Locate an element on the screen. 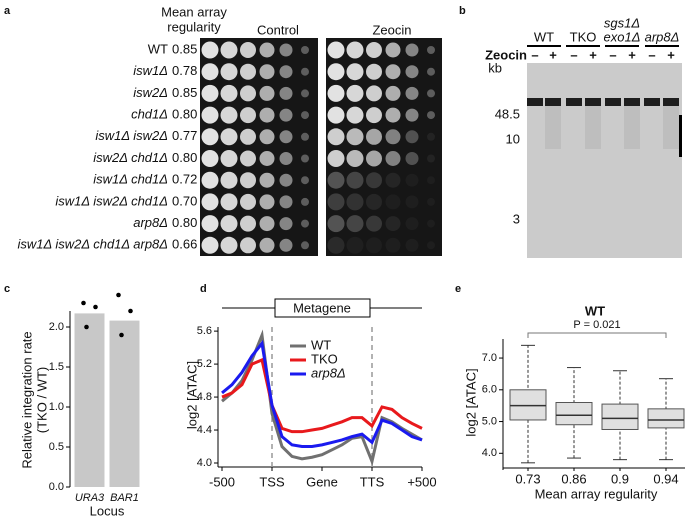  regularity-value: 0.72 is located at coordinates (184, 179).